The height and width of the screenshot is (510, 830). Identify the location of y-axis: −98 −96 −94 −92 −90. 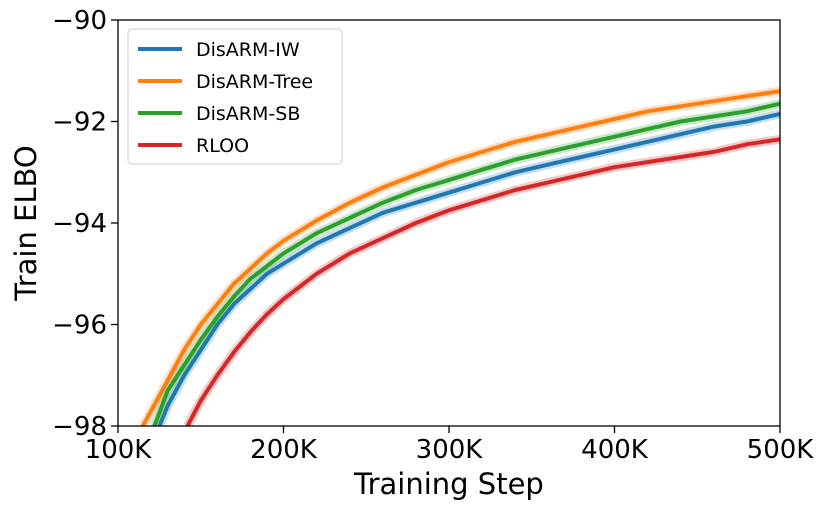
(85, 224).